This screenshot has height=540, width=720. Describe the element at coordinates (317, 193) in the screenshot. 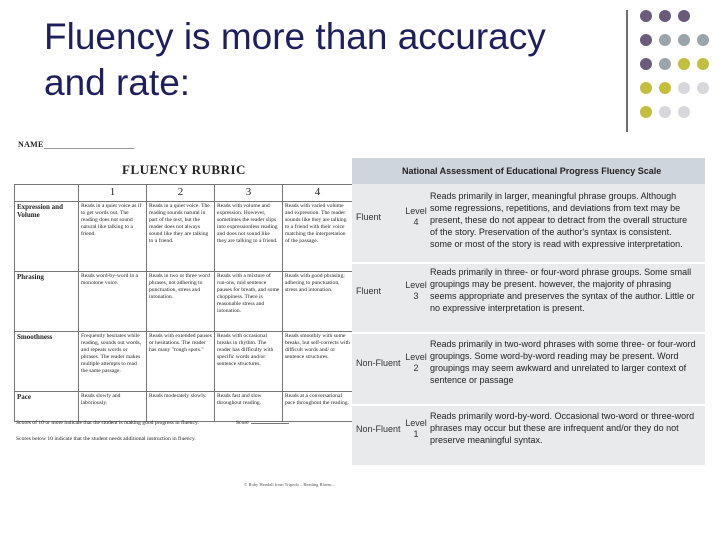

I see `rubric-col-header: 4` at that location.